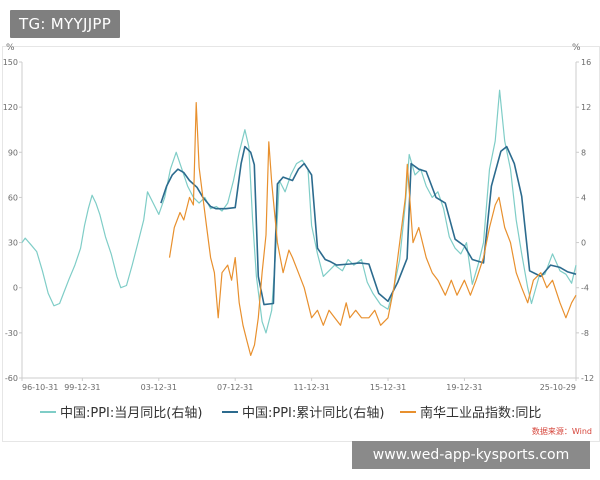  What do you see at coordinates (586, 62) in the screenshot?
I see `right-tick-label: 16` at bounding box center [586, 62].